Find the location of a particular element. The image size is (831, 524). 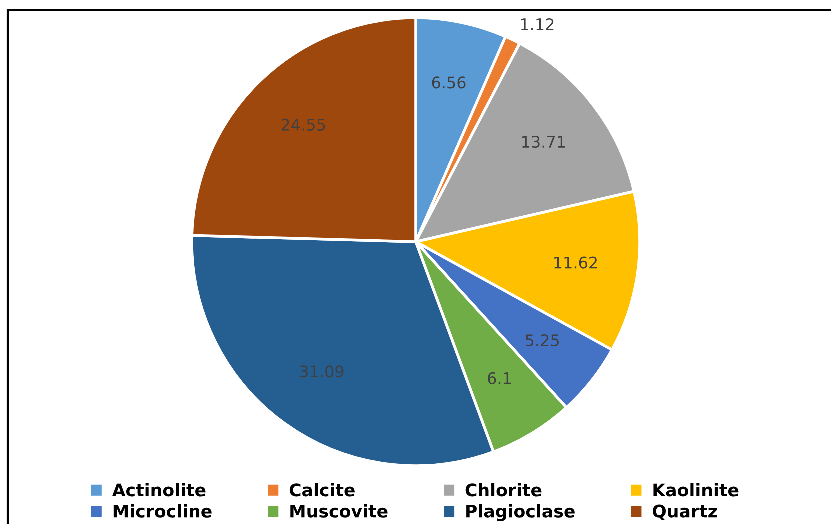

legend-label: Chlorite is located at coordinates (504, 490).